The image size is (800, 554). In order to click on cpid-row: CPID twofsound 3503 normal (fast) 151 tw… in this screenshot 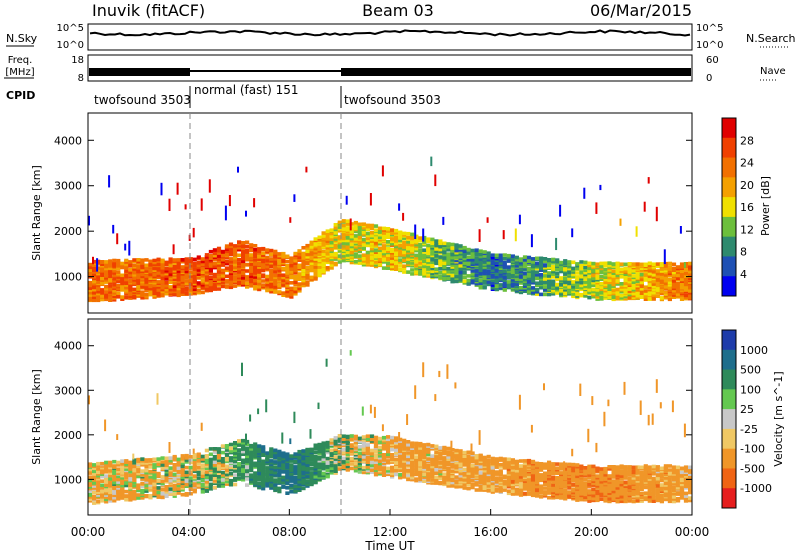, I will do `click(223, 95)`.